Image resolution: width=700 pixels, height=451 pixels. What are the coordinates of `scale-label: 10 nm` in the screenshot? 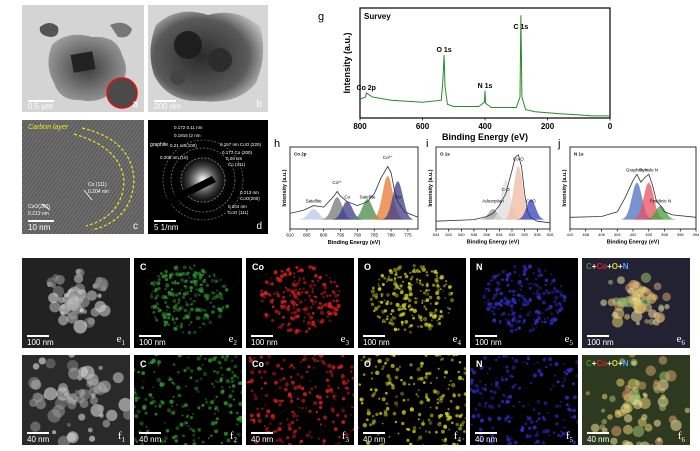 It's located at (39, 227).